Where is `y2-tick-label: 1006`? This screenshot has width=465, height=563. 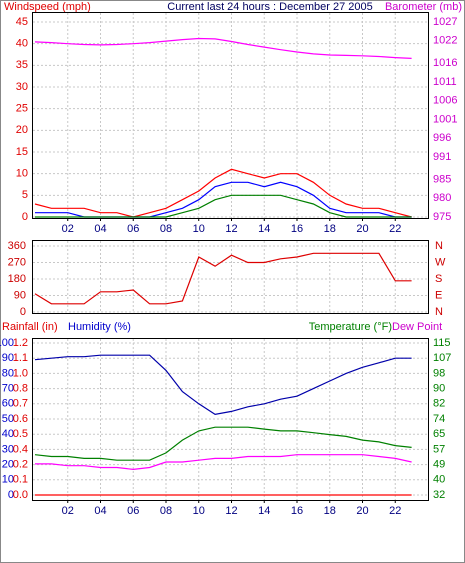 y2-tick-label: 1006 is located at coordinates (445, 101).